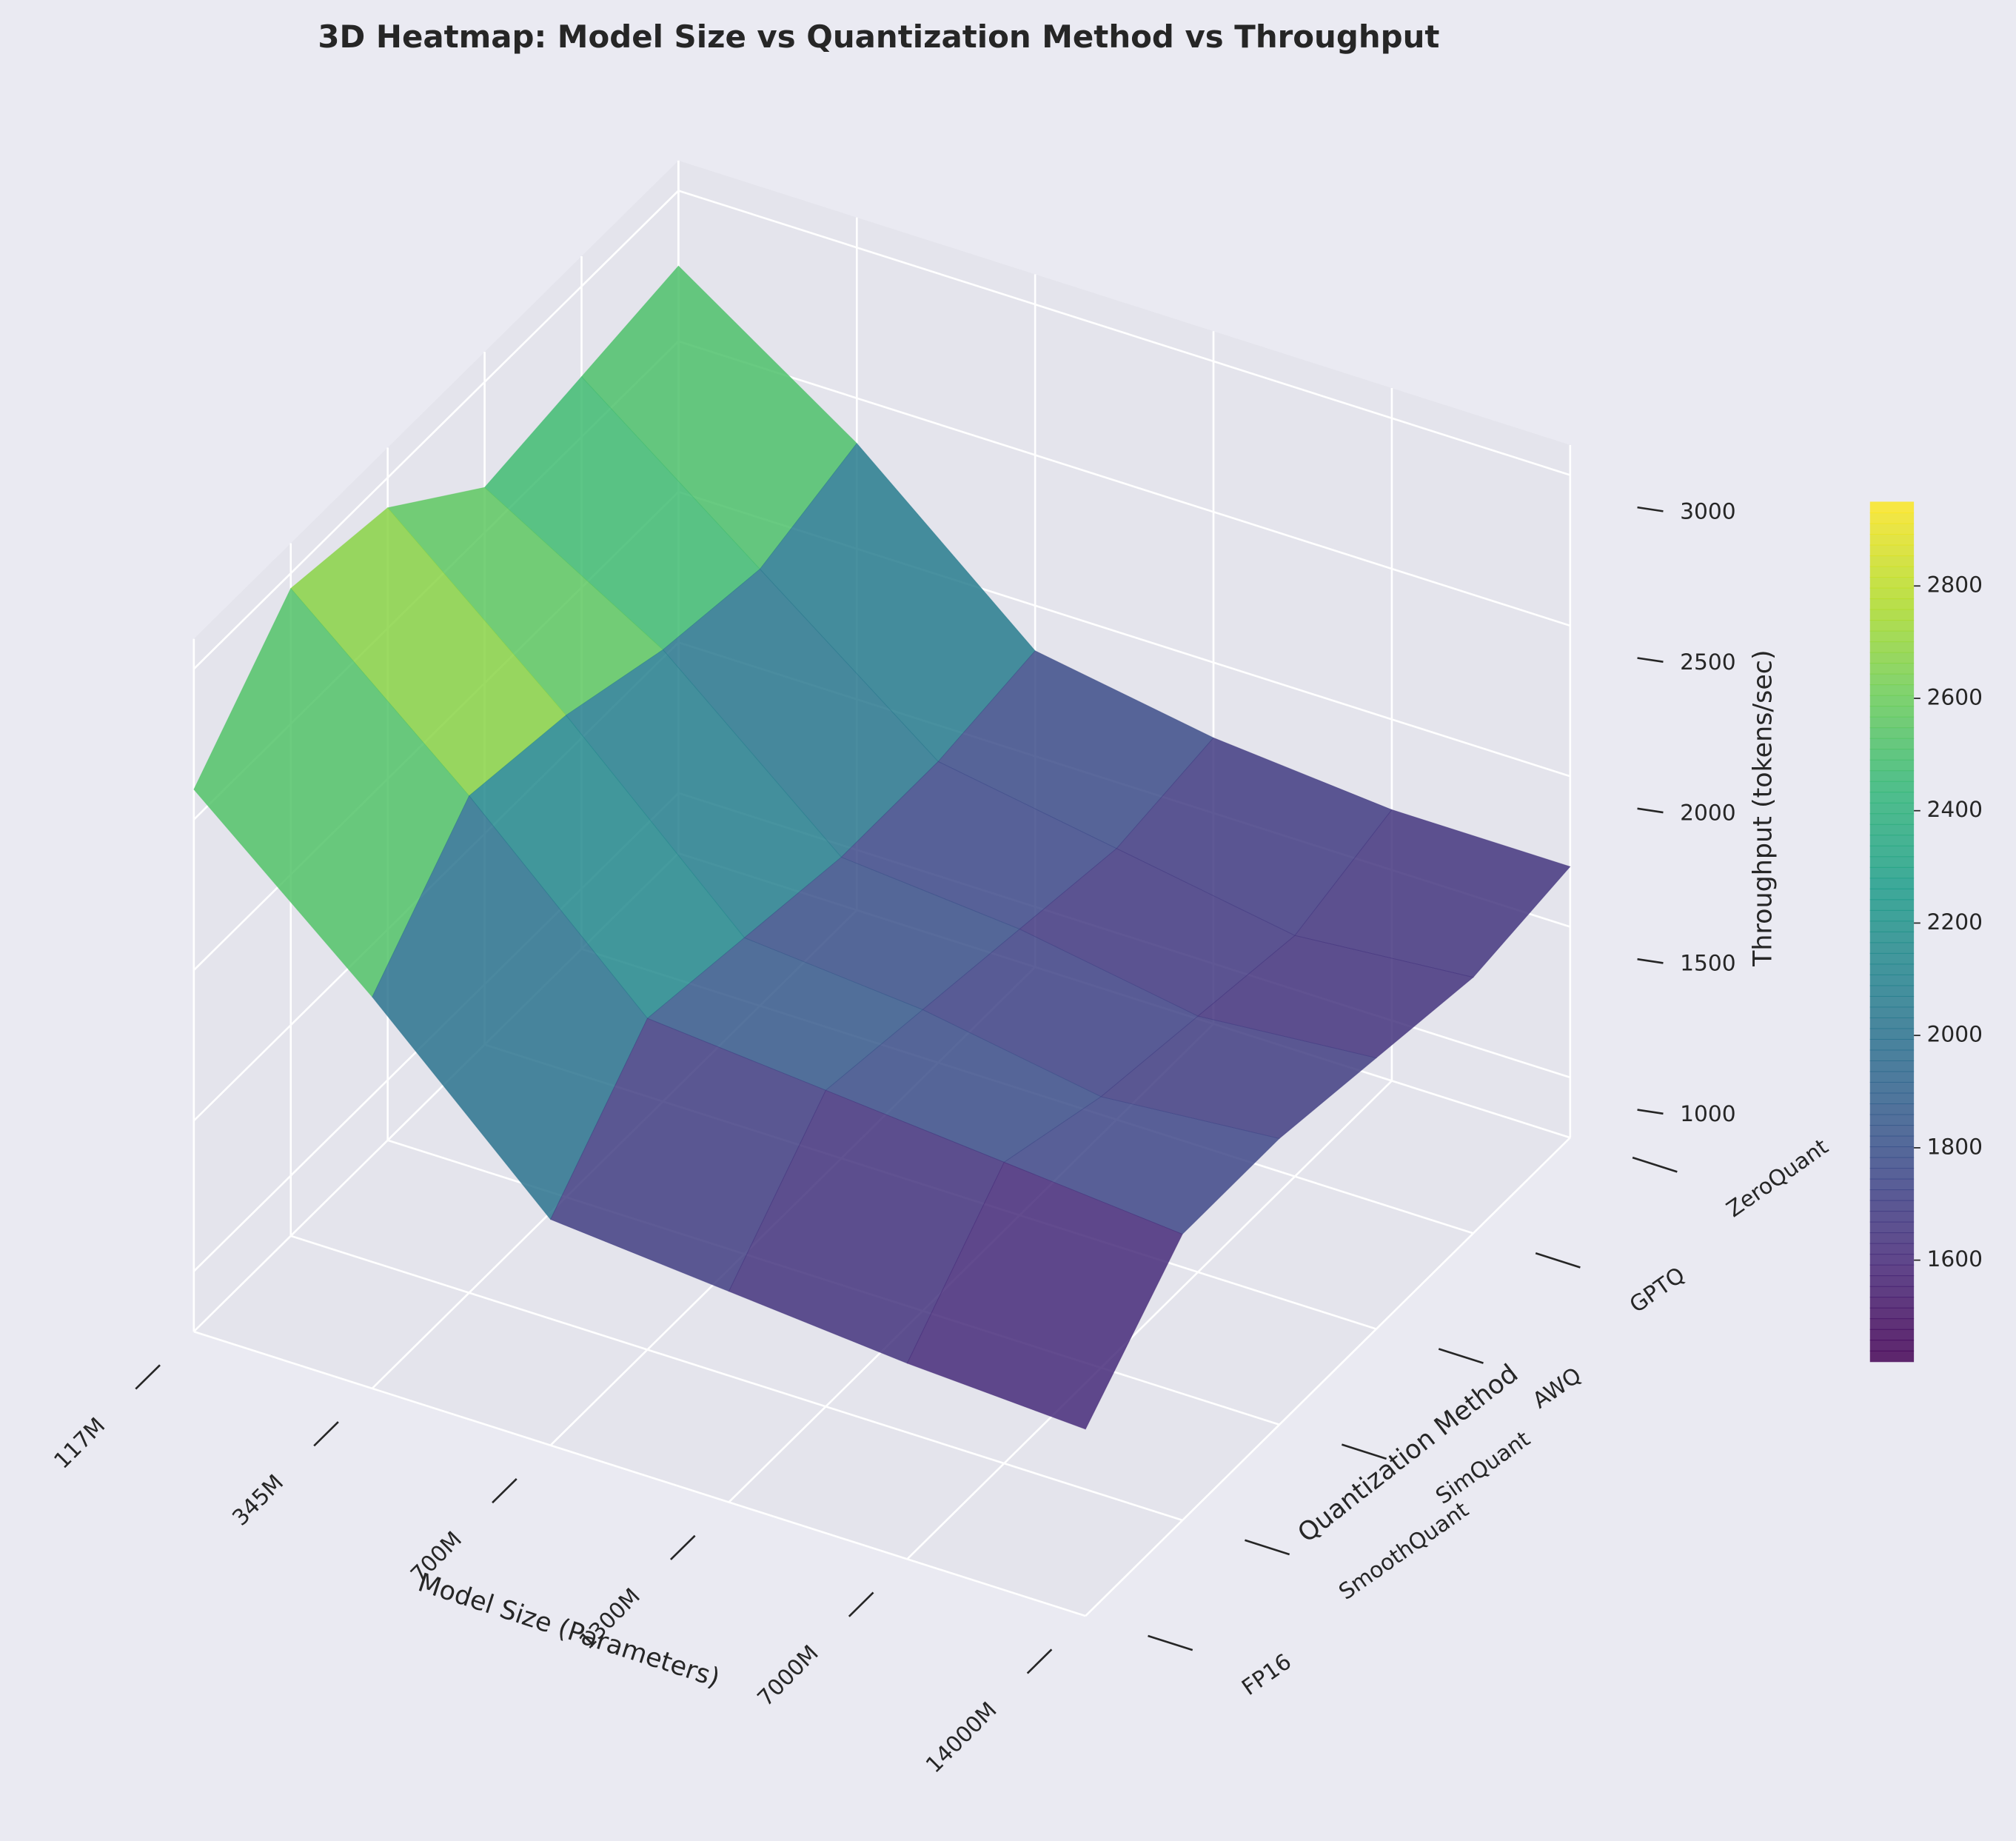  Describe the element at coordinates (1044, 1296) in the screenshot. I see `surface-face` at that location.